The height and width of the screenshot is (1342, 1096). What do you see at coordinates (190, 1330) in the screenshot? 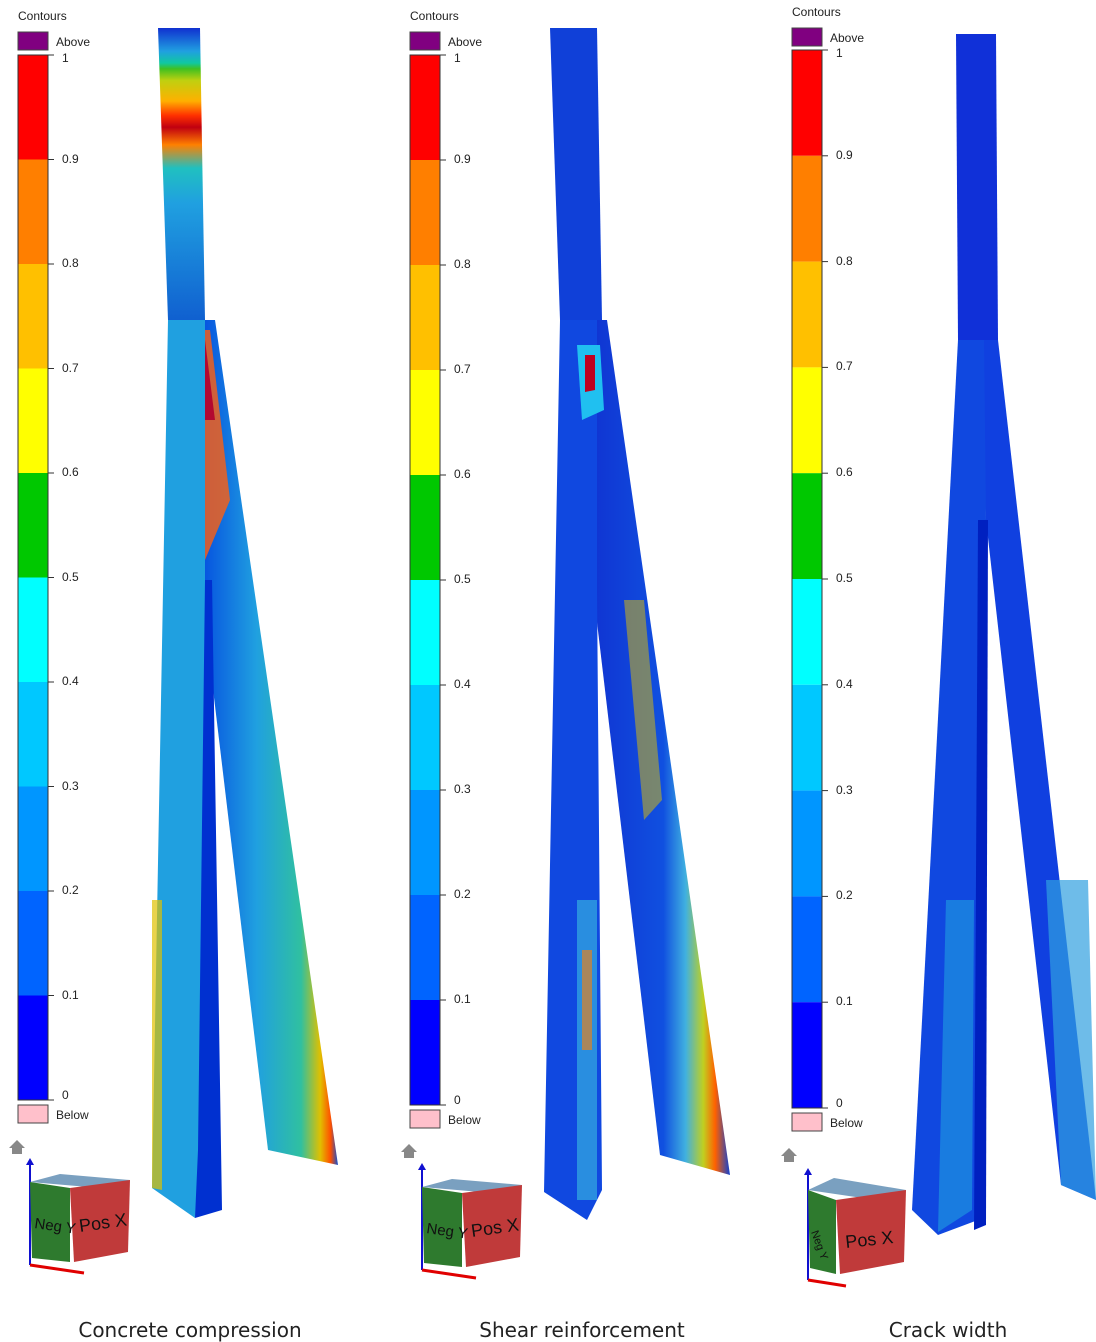
I see `panel-caption: Concrete compression` at bounding box center [190, 1330].